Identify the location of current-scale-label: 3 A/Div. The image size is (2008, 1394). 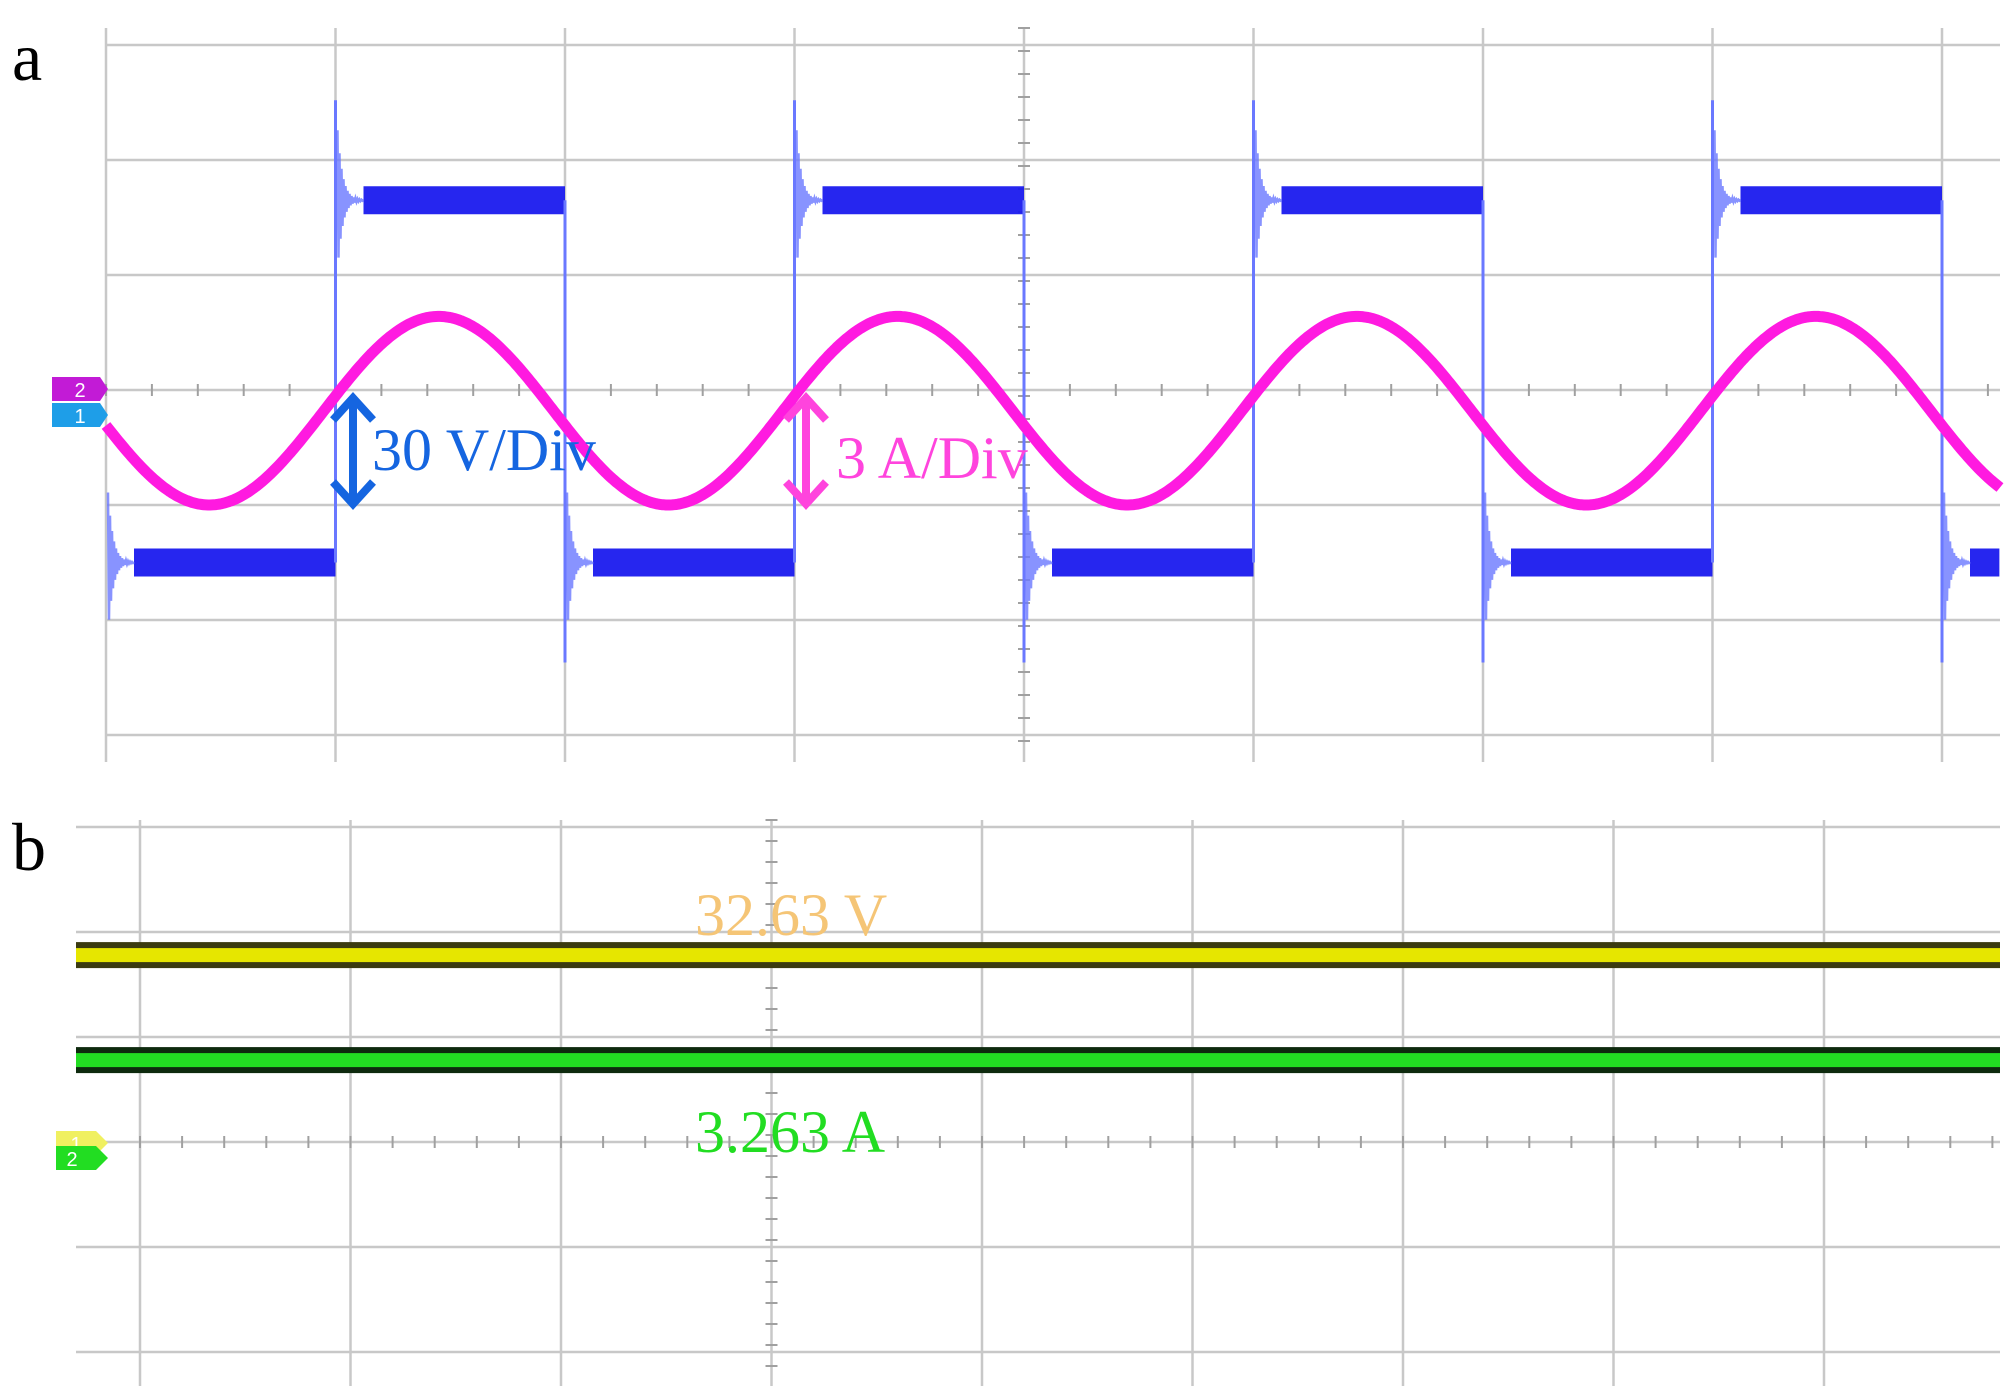
(932, 458).